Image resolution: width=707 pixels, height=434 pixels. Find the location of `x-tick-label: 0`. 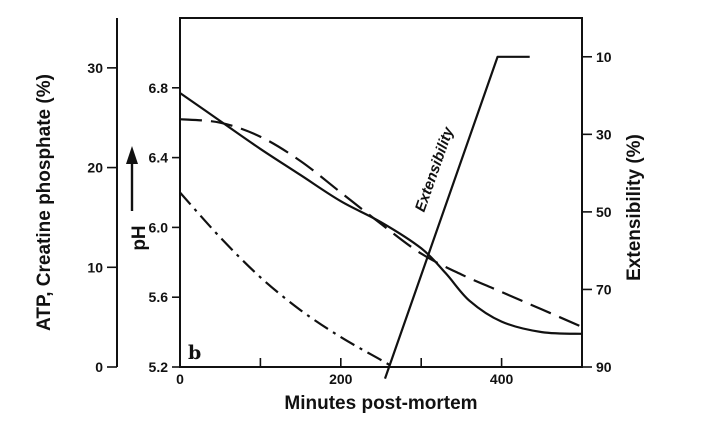

x-tick-label: 0 is located at coordinates (180, 379).